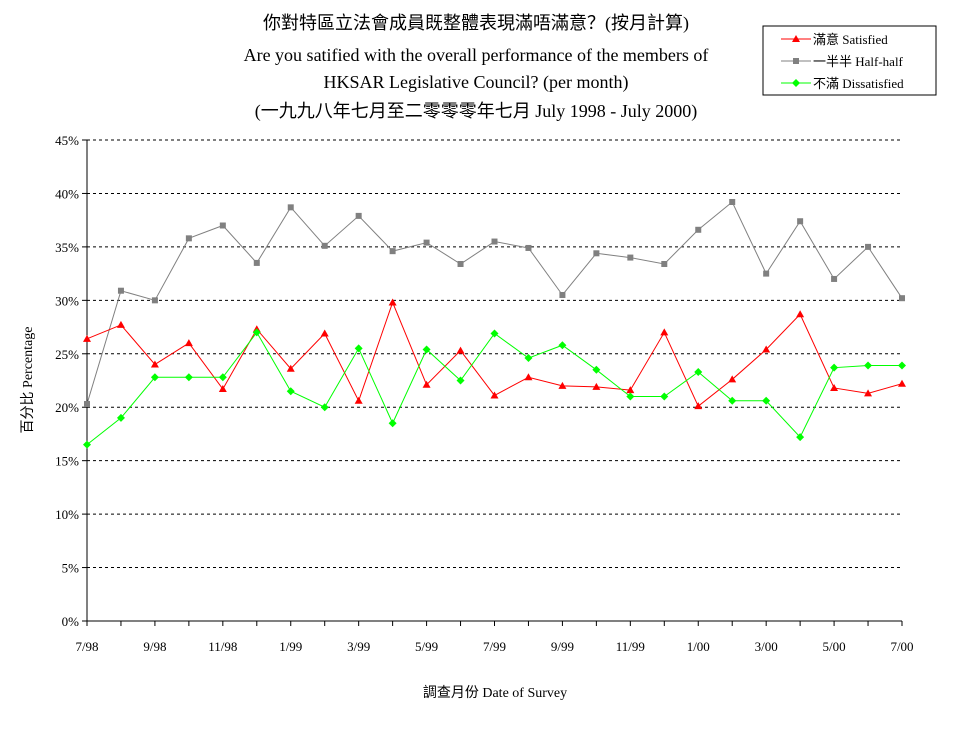 Image resolution: width=977 pixels, height=729 pixels. I want to click on x-tick-label: 7/00, so click(901, 646).